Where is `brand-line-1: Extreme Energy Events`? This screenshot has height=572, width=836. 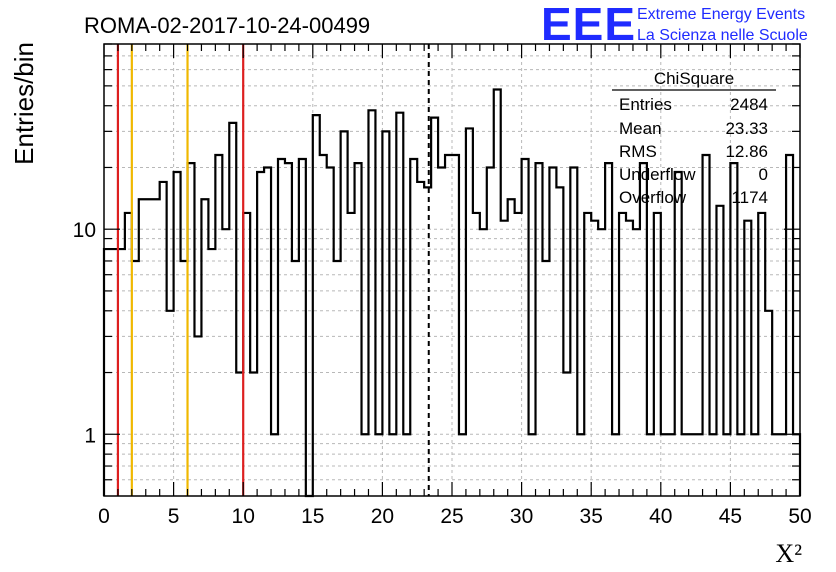
brand-line-1: Extreme Energy Events is located at coordinates (721, 14).